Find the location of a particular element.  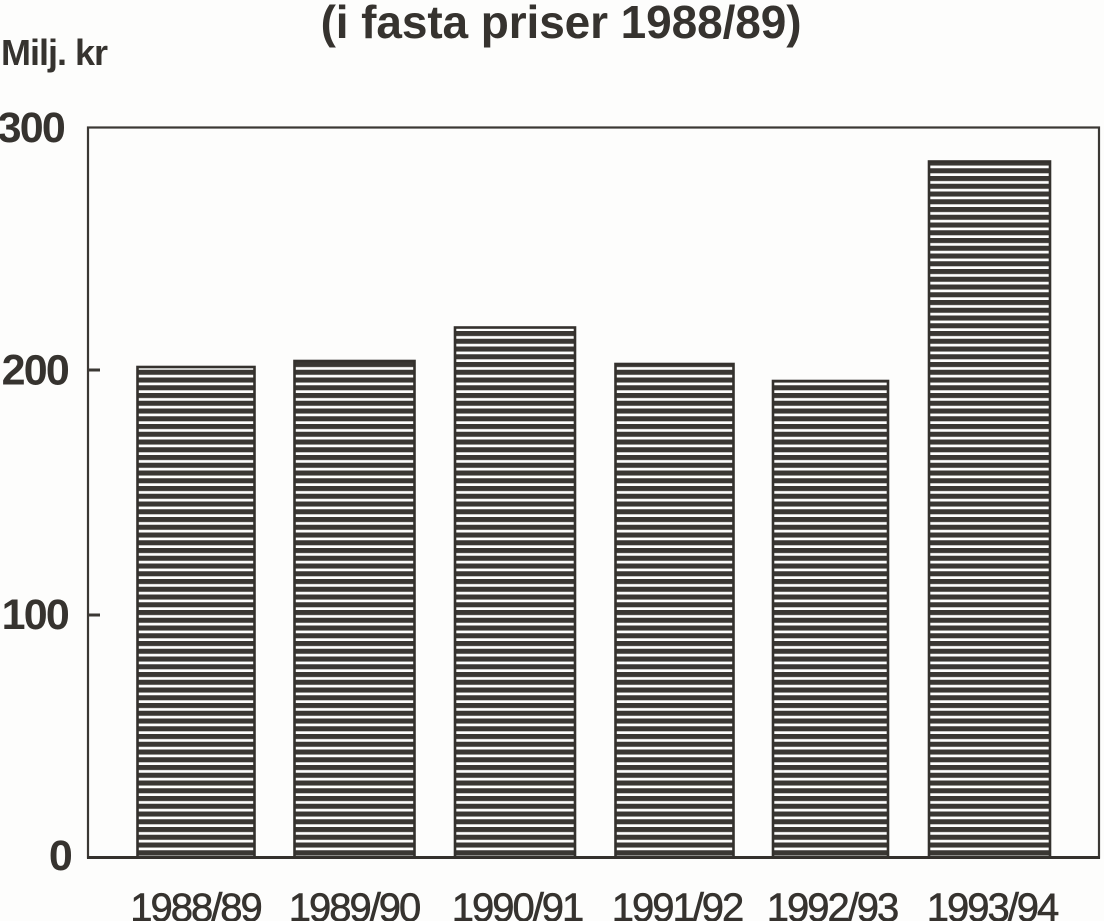

svg-text: 1988/89 is located at coordinates (195, 903).